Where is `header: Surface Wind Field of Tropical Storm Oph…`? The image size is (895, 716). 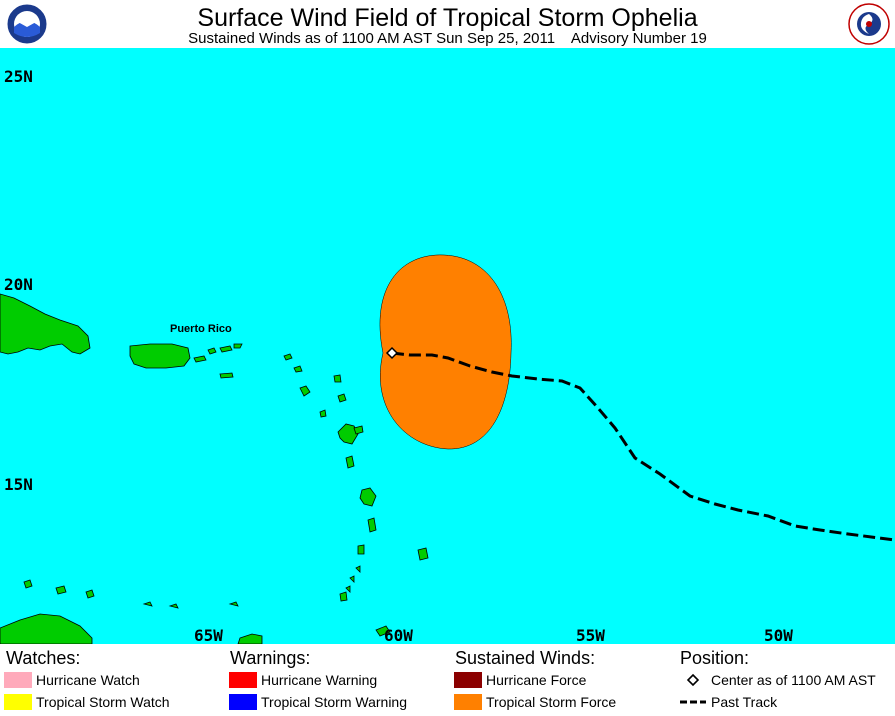
header: Surface Wind Field of Tropical Storm Oph… is located at coordinates (447, 24).